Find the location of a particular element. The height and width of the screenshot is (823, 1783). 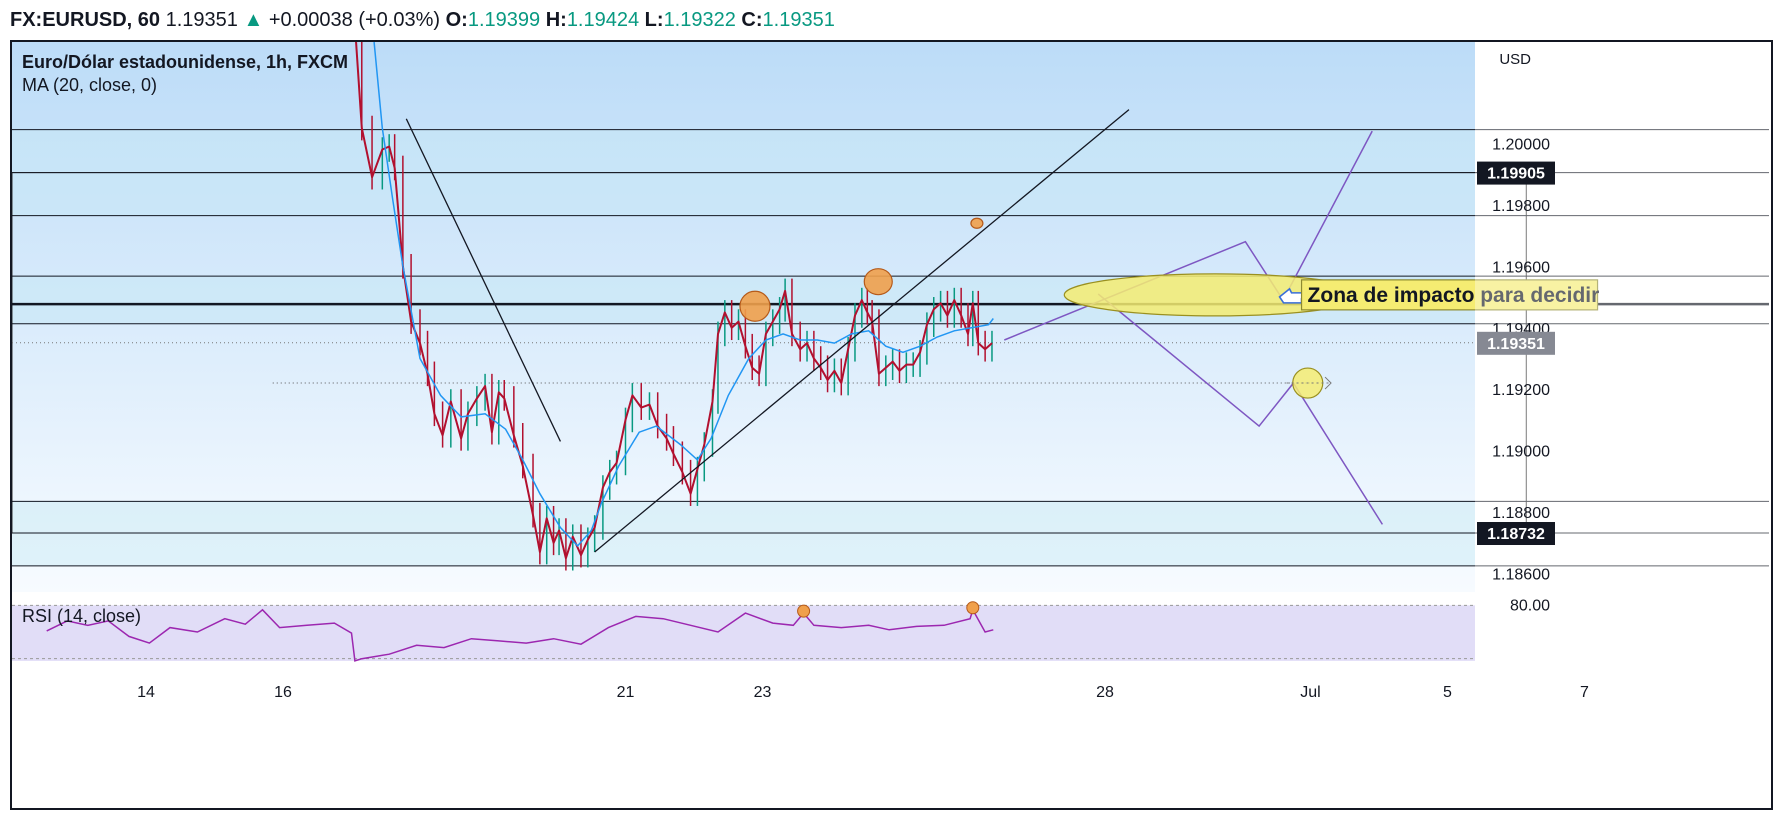

callout-text: Zona de impacto para decidir is located at coordinates (1454, 295).